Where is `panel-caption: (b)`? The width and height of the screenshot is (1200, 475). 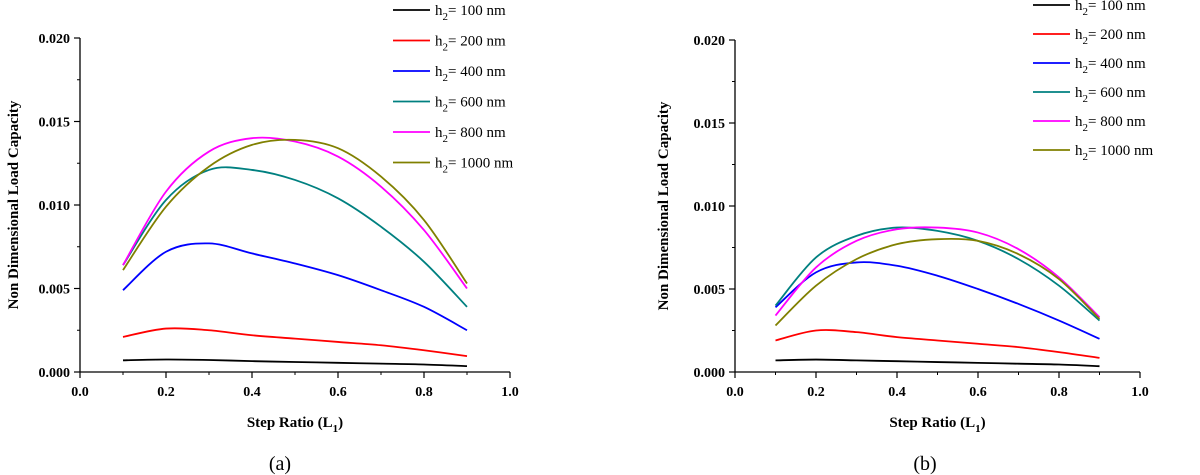 panel-caption: (b) is located at coordinates (924, 464).